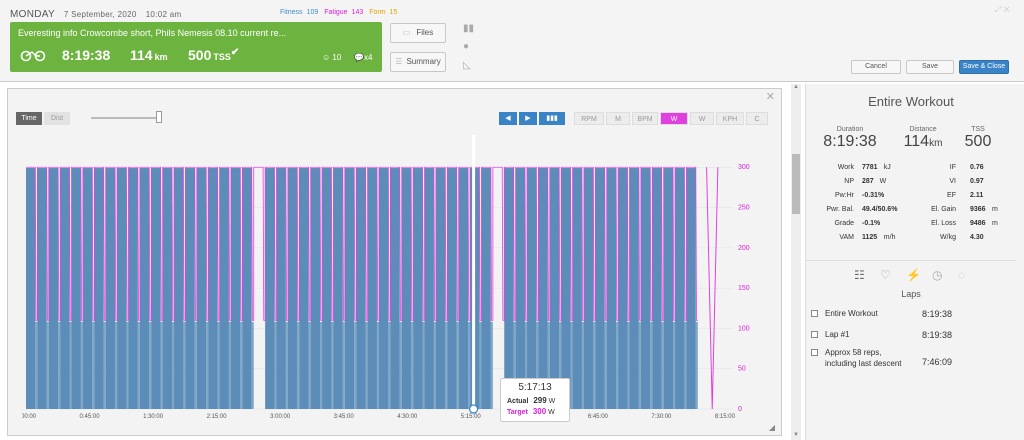  Describe the element at coordinates (552, 118) in the screenshot. I see `bars-button: ▮▮▮` at that location.